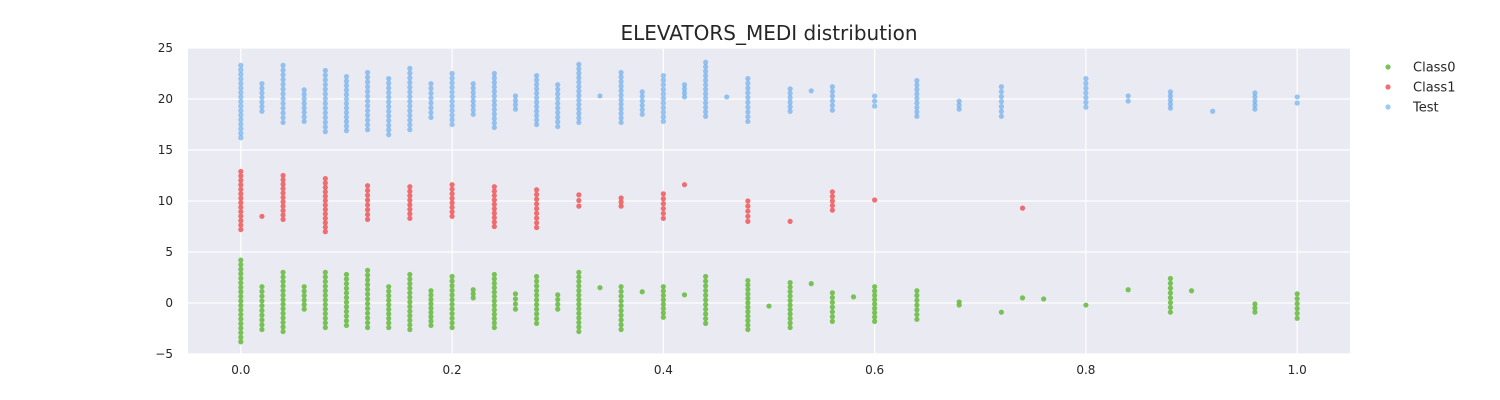 The image size is (1500, 400). Describe the element at coordinates (169, 252) in the screenshot. I see `y-tick-label: 5` at that location.